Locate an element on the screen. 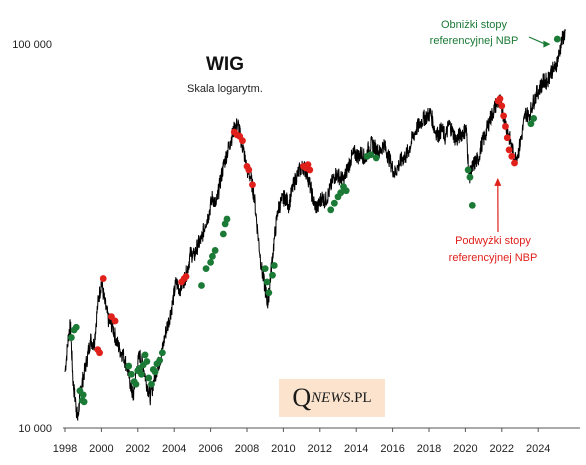 This screenshot has width=586, height=465. y-tick-label: 10 000 is located at coordinates (35, 429).